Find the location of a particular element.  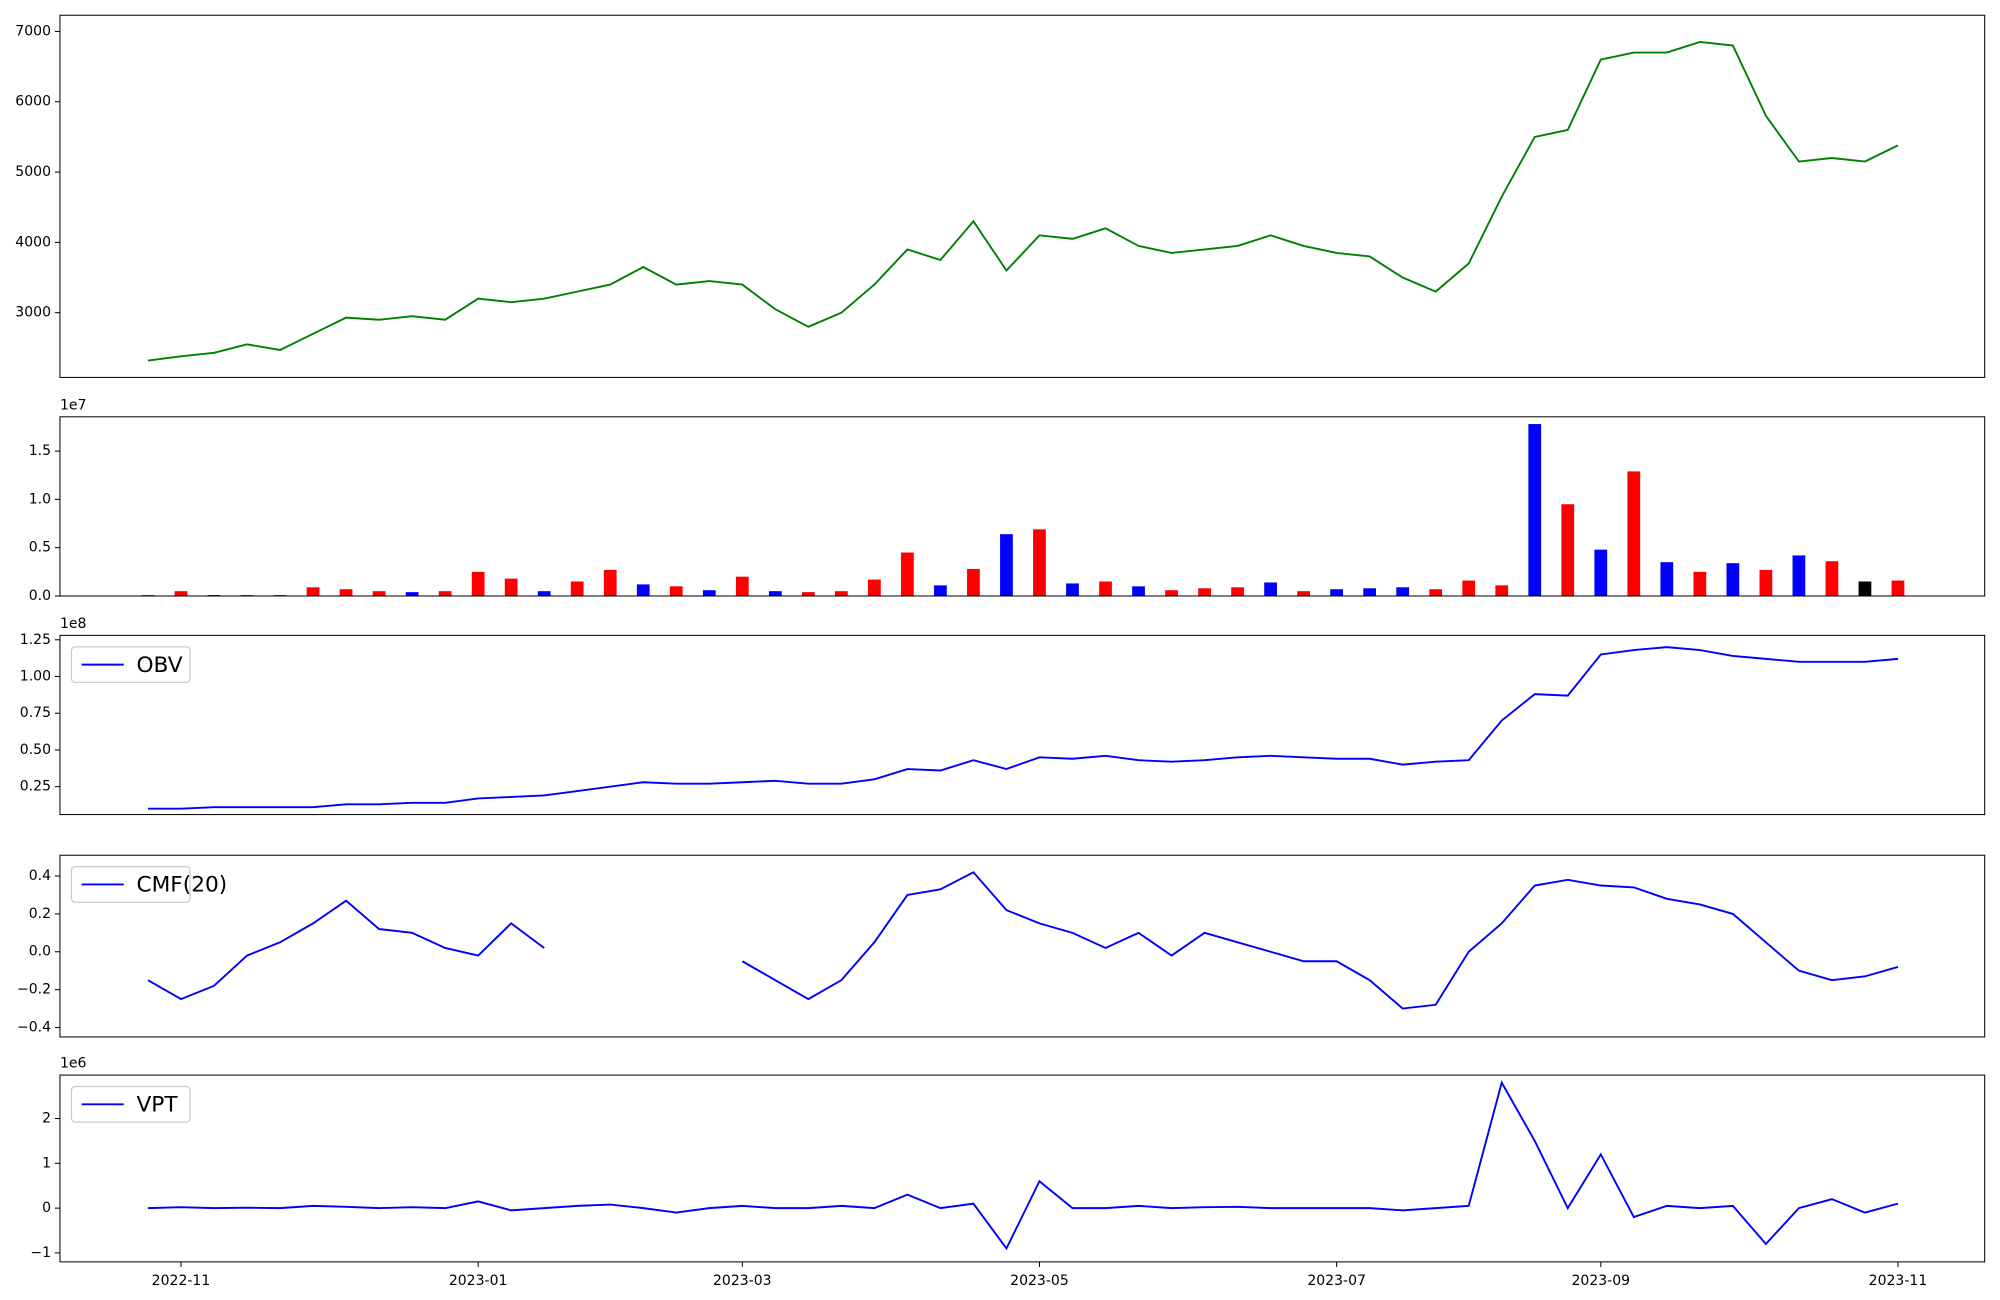

x-tick-label: 2023-07 is located at coordinates (1336, 1281).